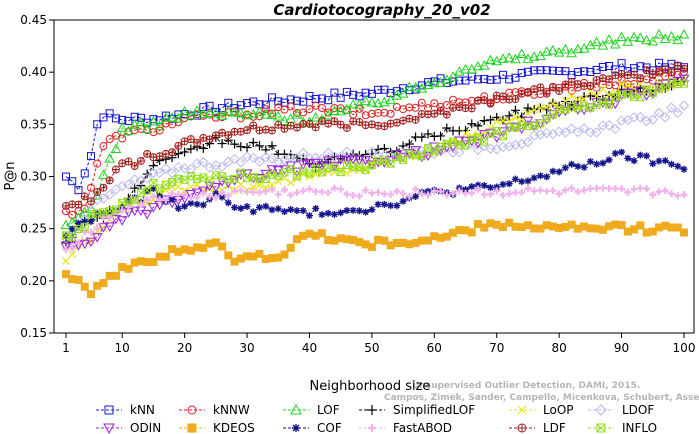 The width and height of the screenshot is (699, 434). What do you see at coordinates (217, 427) in the screenshot?
I see `legend-item-kdeos: KDEOS` at bounding box center [217, 427].